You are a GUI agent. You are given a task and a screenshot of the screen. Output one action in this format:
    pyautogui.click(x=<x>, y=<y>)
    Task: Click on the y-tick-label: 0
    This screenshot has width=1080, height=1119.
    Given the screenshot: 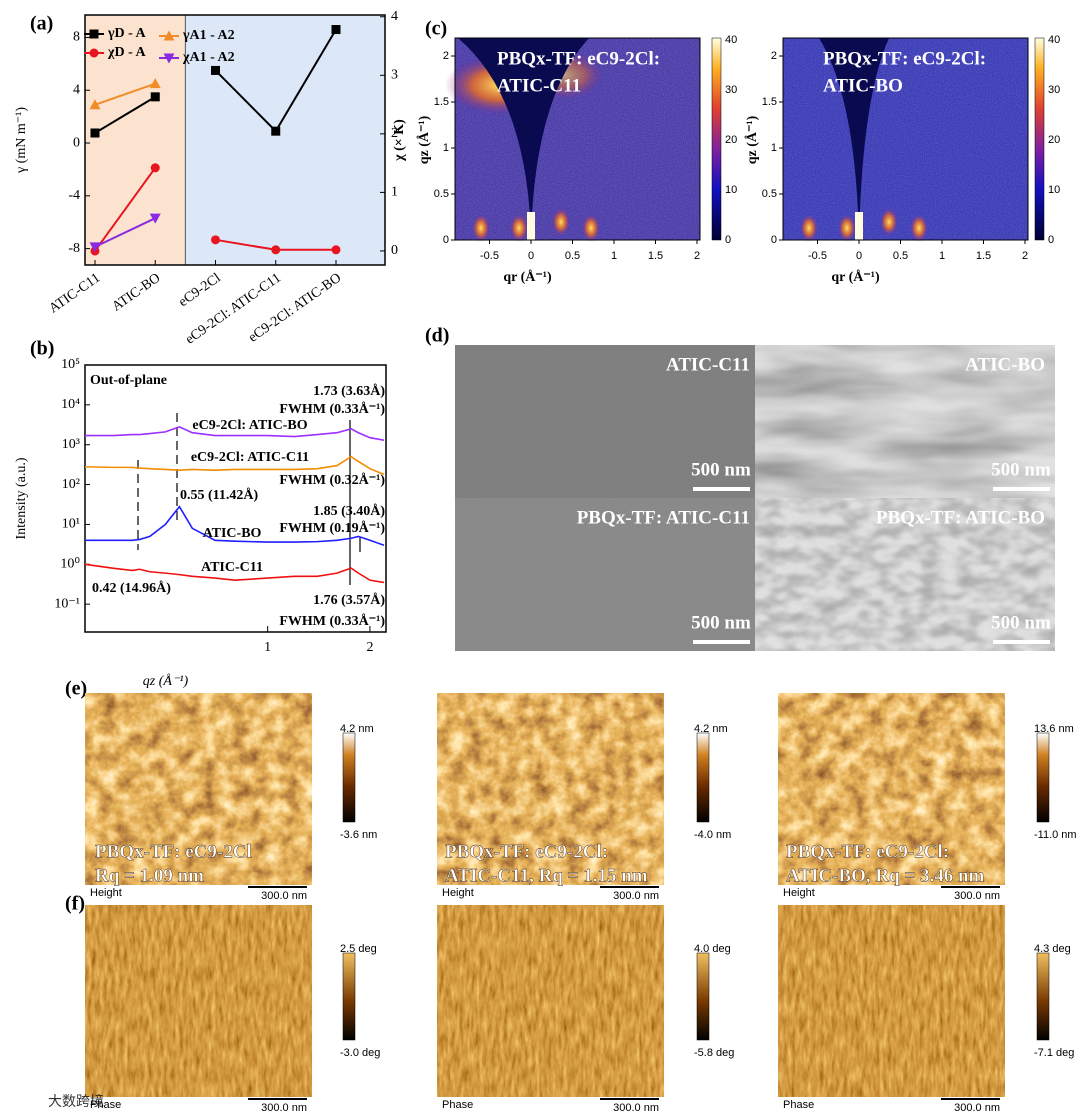 What is the action you would take?
    pyautogui.click(x=774, y=240)
    